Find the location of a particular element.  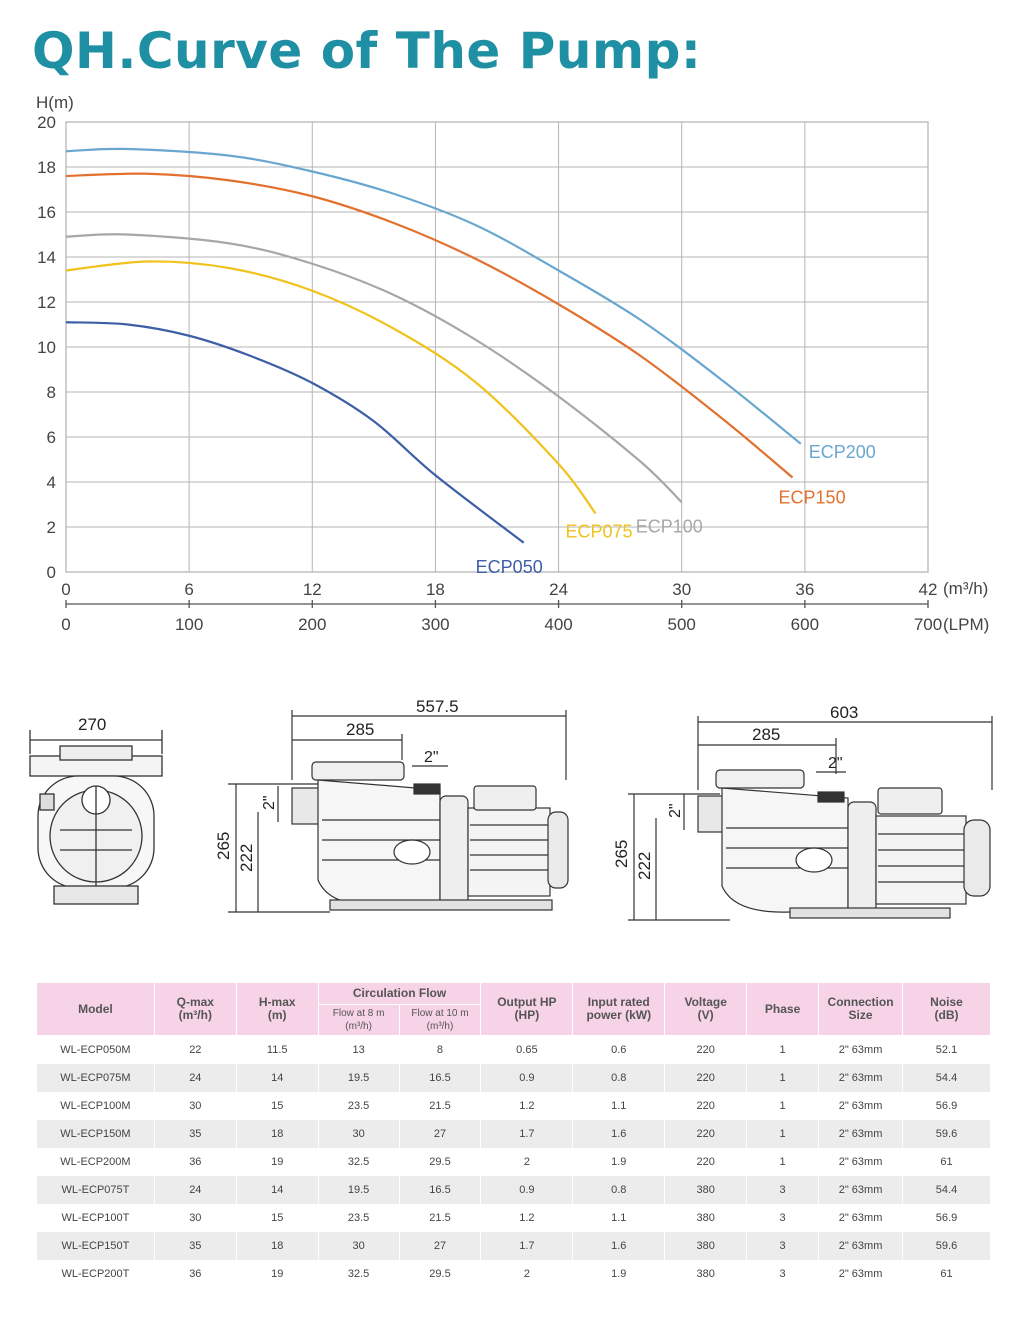

series-line-ecp050 is located at coordinates (295, 432).